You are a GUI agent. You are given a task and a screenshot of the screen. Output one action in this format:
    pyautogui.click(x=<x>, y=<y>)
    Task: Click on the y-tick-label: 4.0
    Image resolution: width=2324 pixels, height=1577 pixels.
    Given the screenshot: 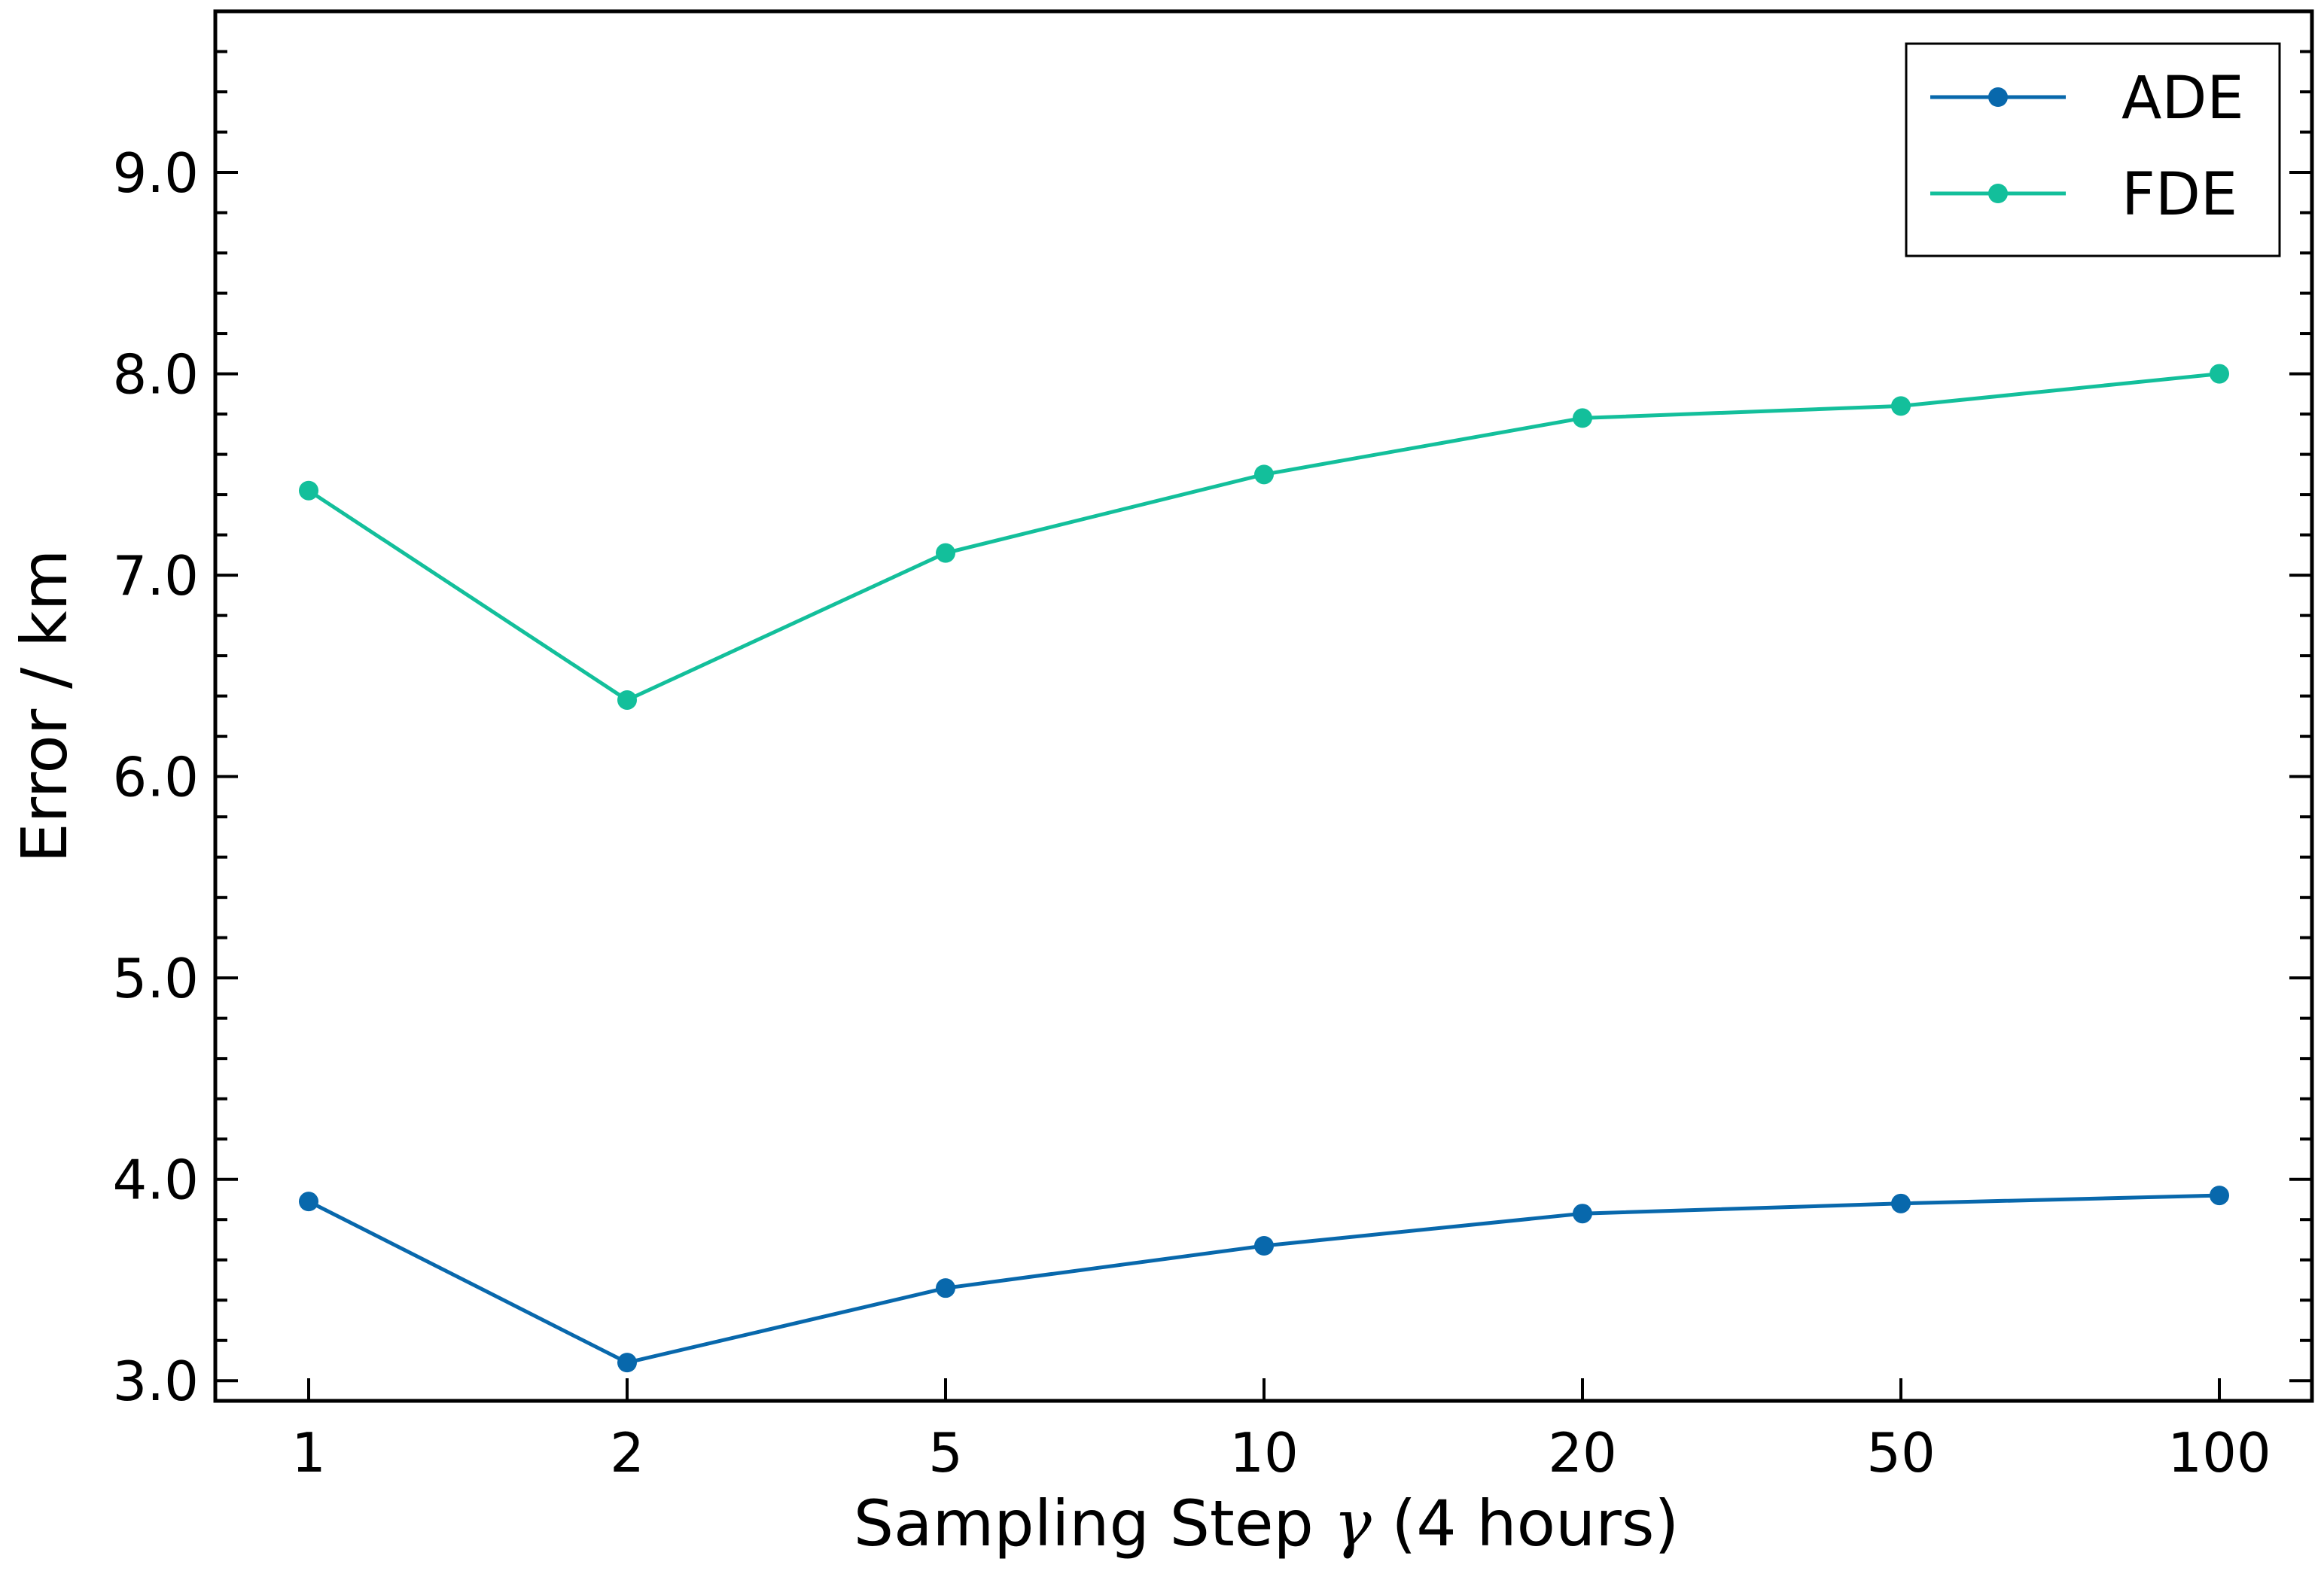 What is the action you would take?
    pyautogui.click(x=156, y=1180)
    